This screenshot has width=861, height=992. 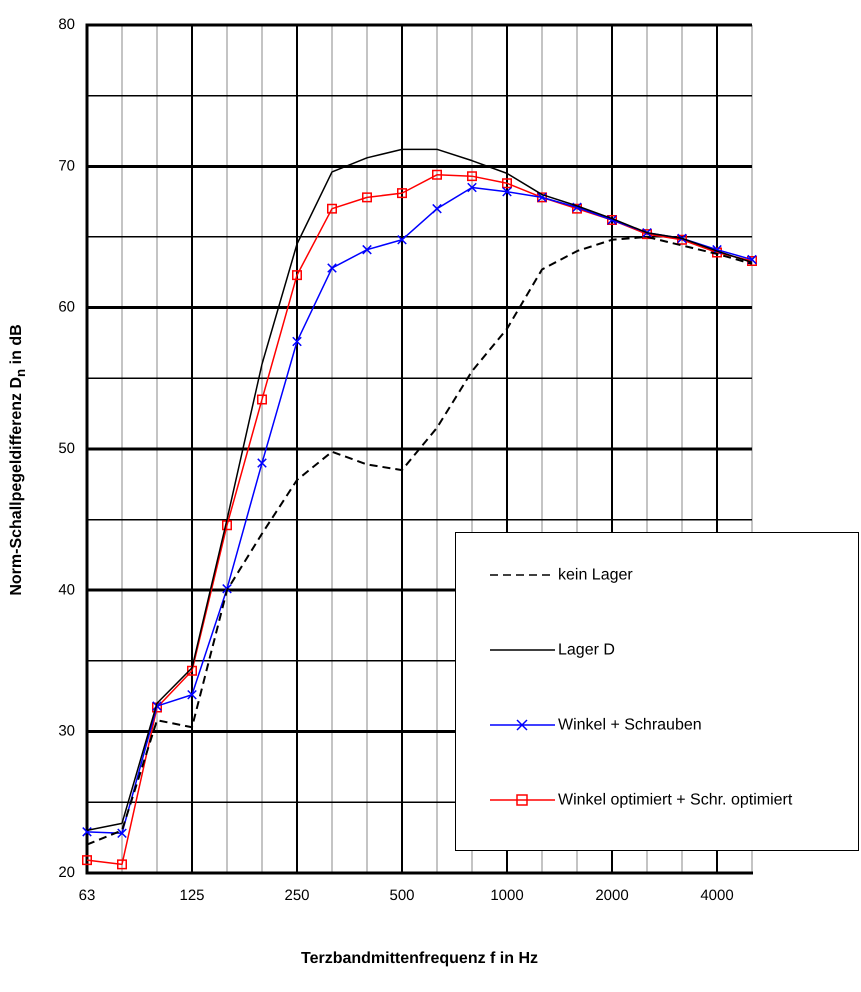 I want to click on x-tick-label: 1000, so click(x=507, y=895).